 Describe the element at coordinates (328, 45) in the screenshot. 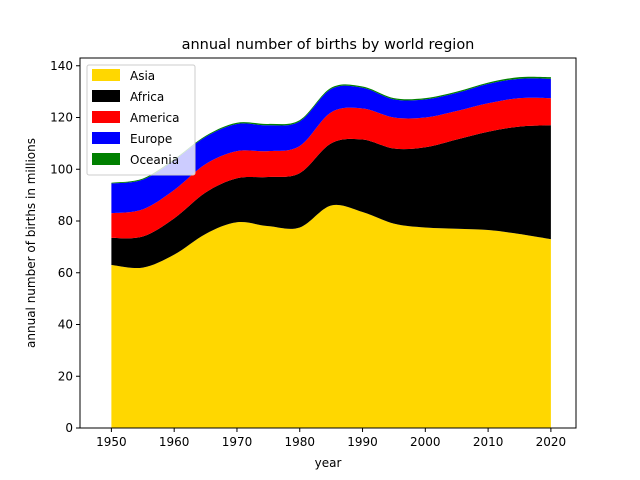

I see `chart-title: annual number of births by world region` at that location.